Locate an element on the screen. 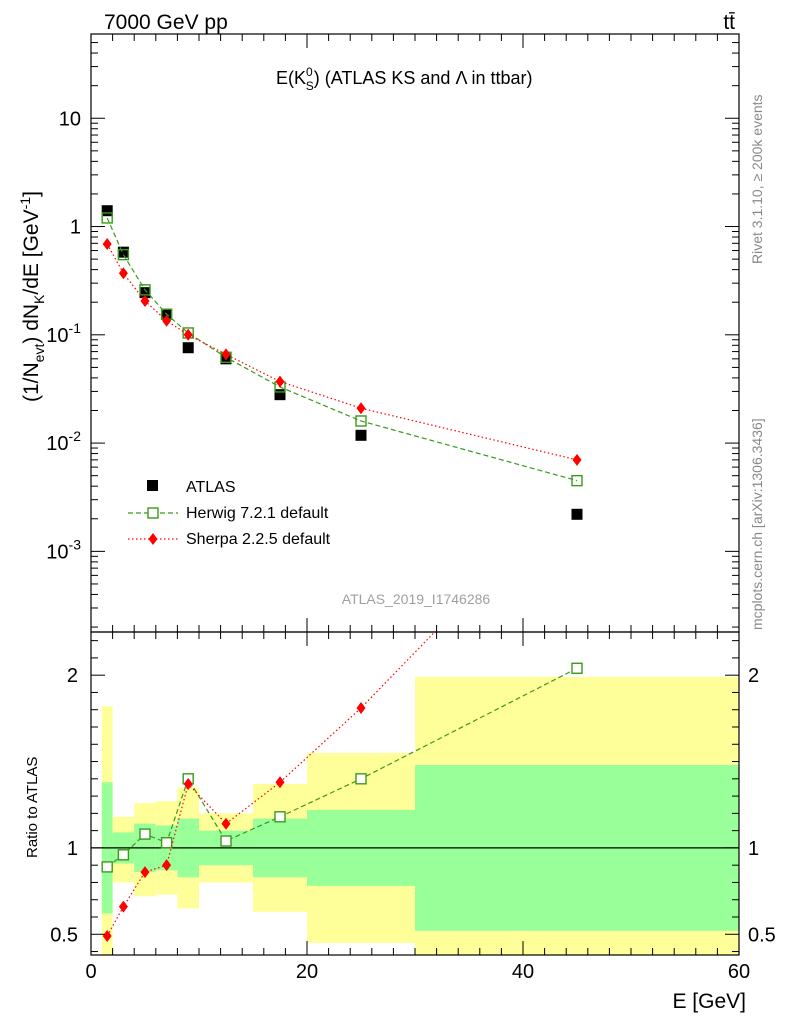  header-energy-label: 7000 GeV pp is located at coordinates (166, 22).